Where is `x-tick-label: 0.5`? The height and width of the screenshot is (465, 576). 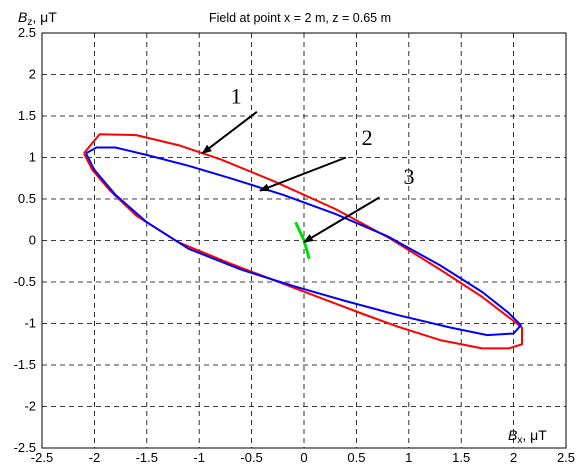
x-tick-label: 0.5 is located at coordinates (356, 457).